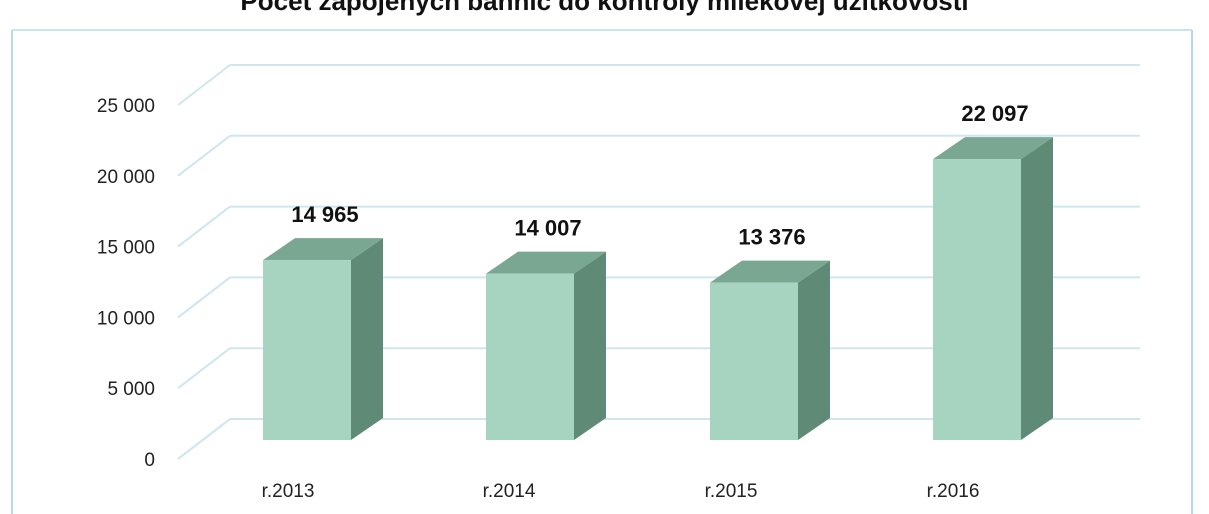  What do you see at coordinates (126, 106) in the screenshot?
I see `y-tick-label: 25 000` at bounding box center [126, 106].